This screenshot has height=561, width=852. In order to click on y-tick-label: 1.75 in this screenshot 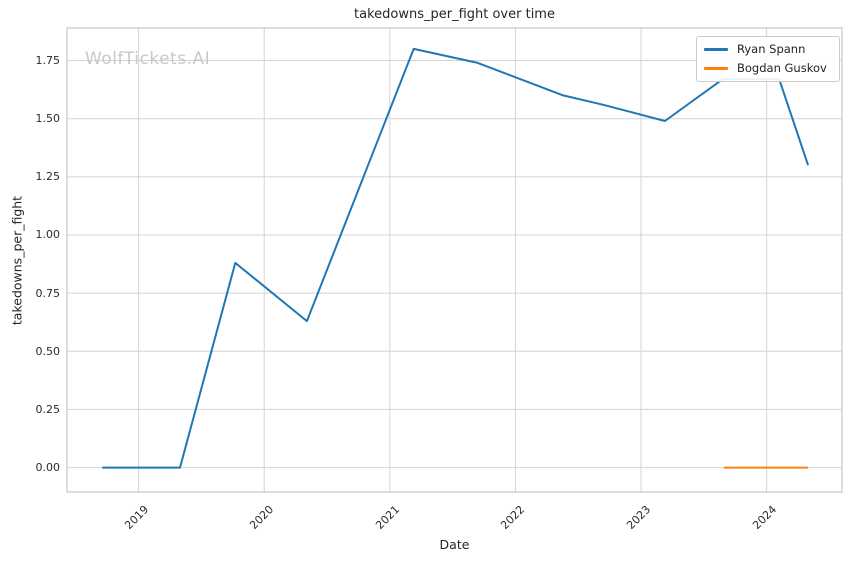, I will do `click(48, 61)`.